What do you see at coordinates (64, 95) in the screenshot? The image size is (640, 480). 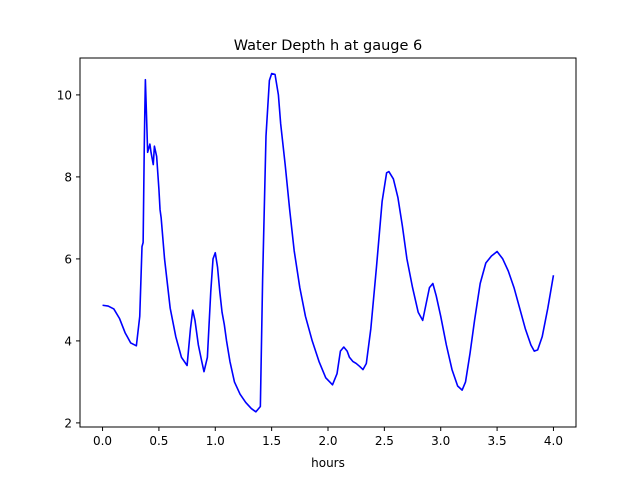 I see `y-tick-label: 10` at bounding box center [64, 95].